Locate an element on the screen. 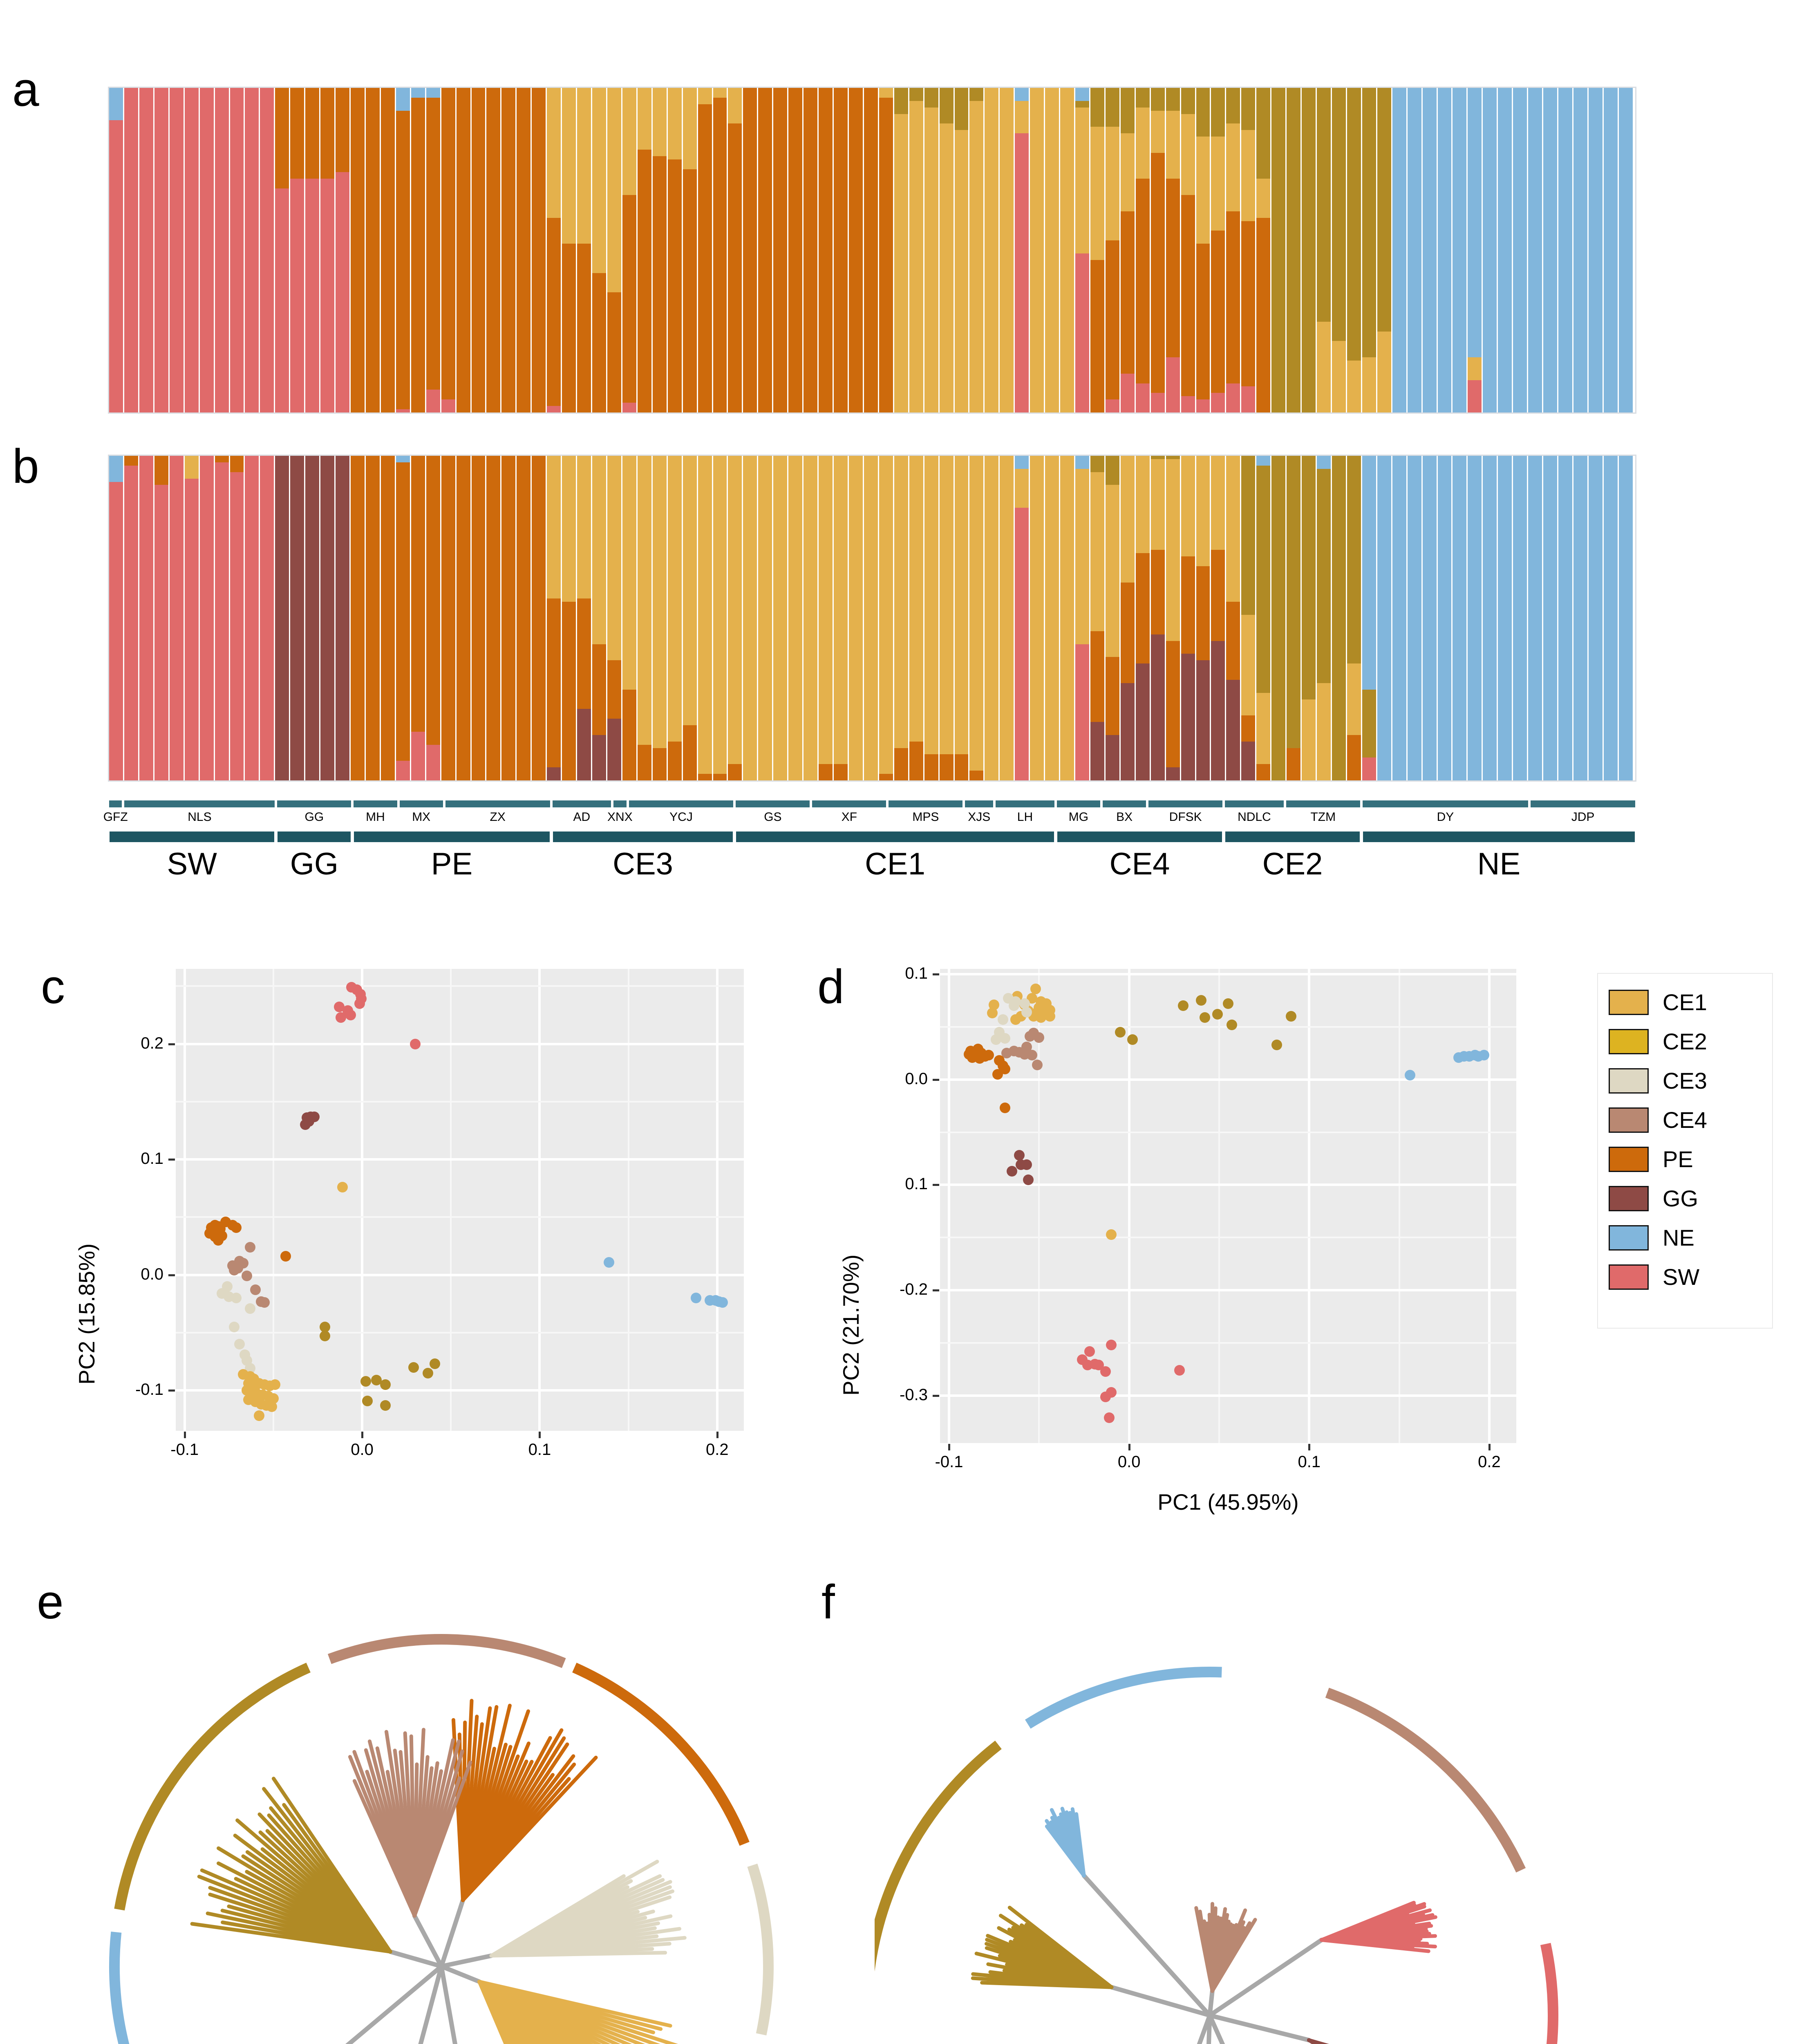 The image size is (1804, 2044). legend-row: CE1 is located at coordinates (1685, 1003).